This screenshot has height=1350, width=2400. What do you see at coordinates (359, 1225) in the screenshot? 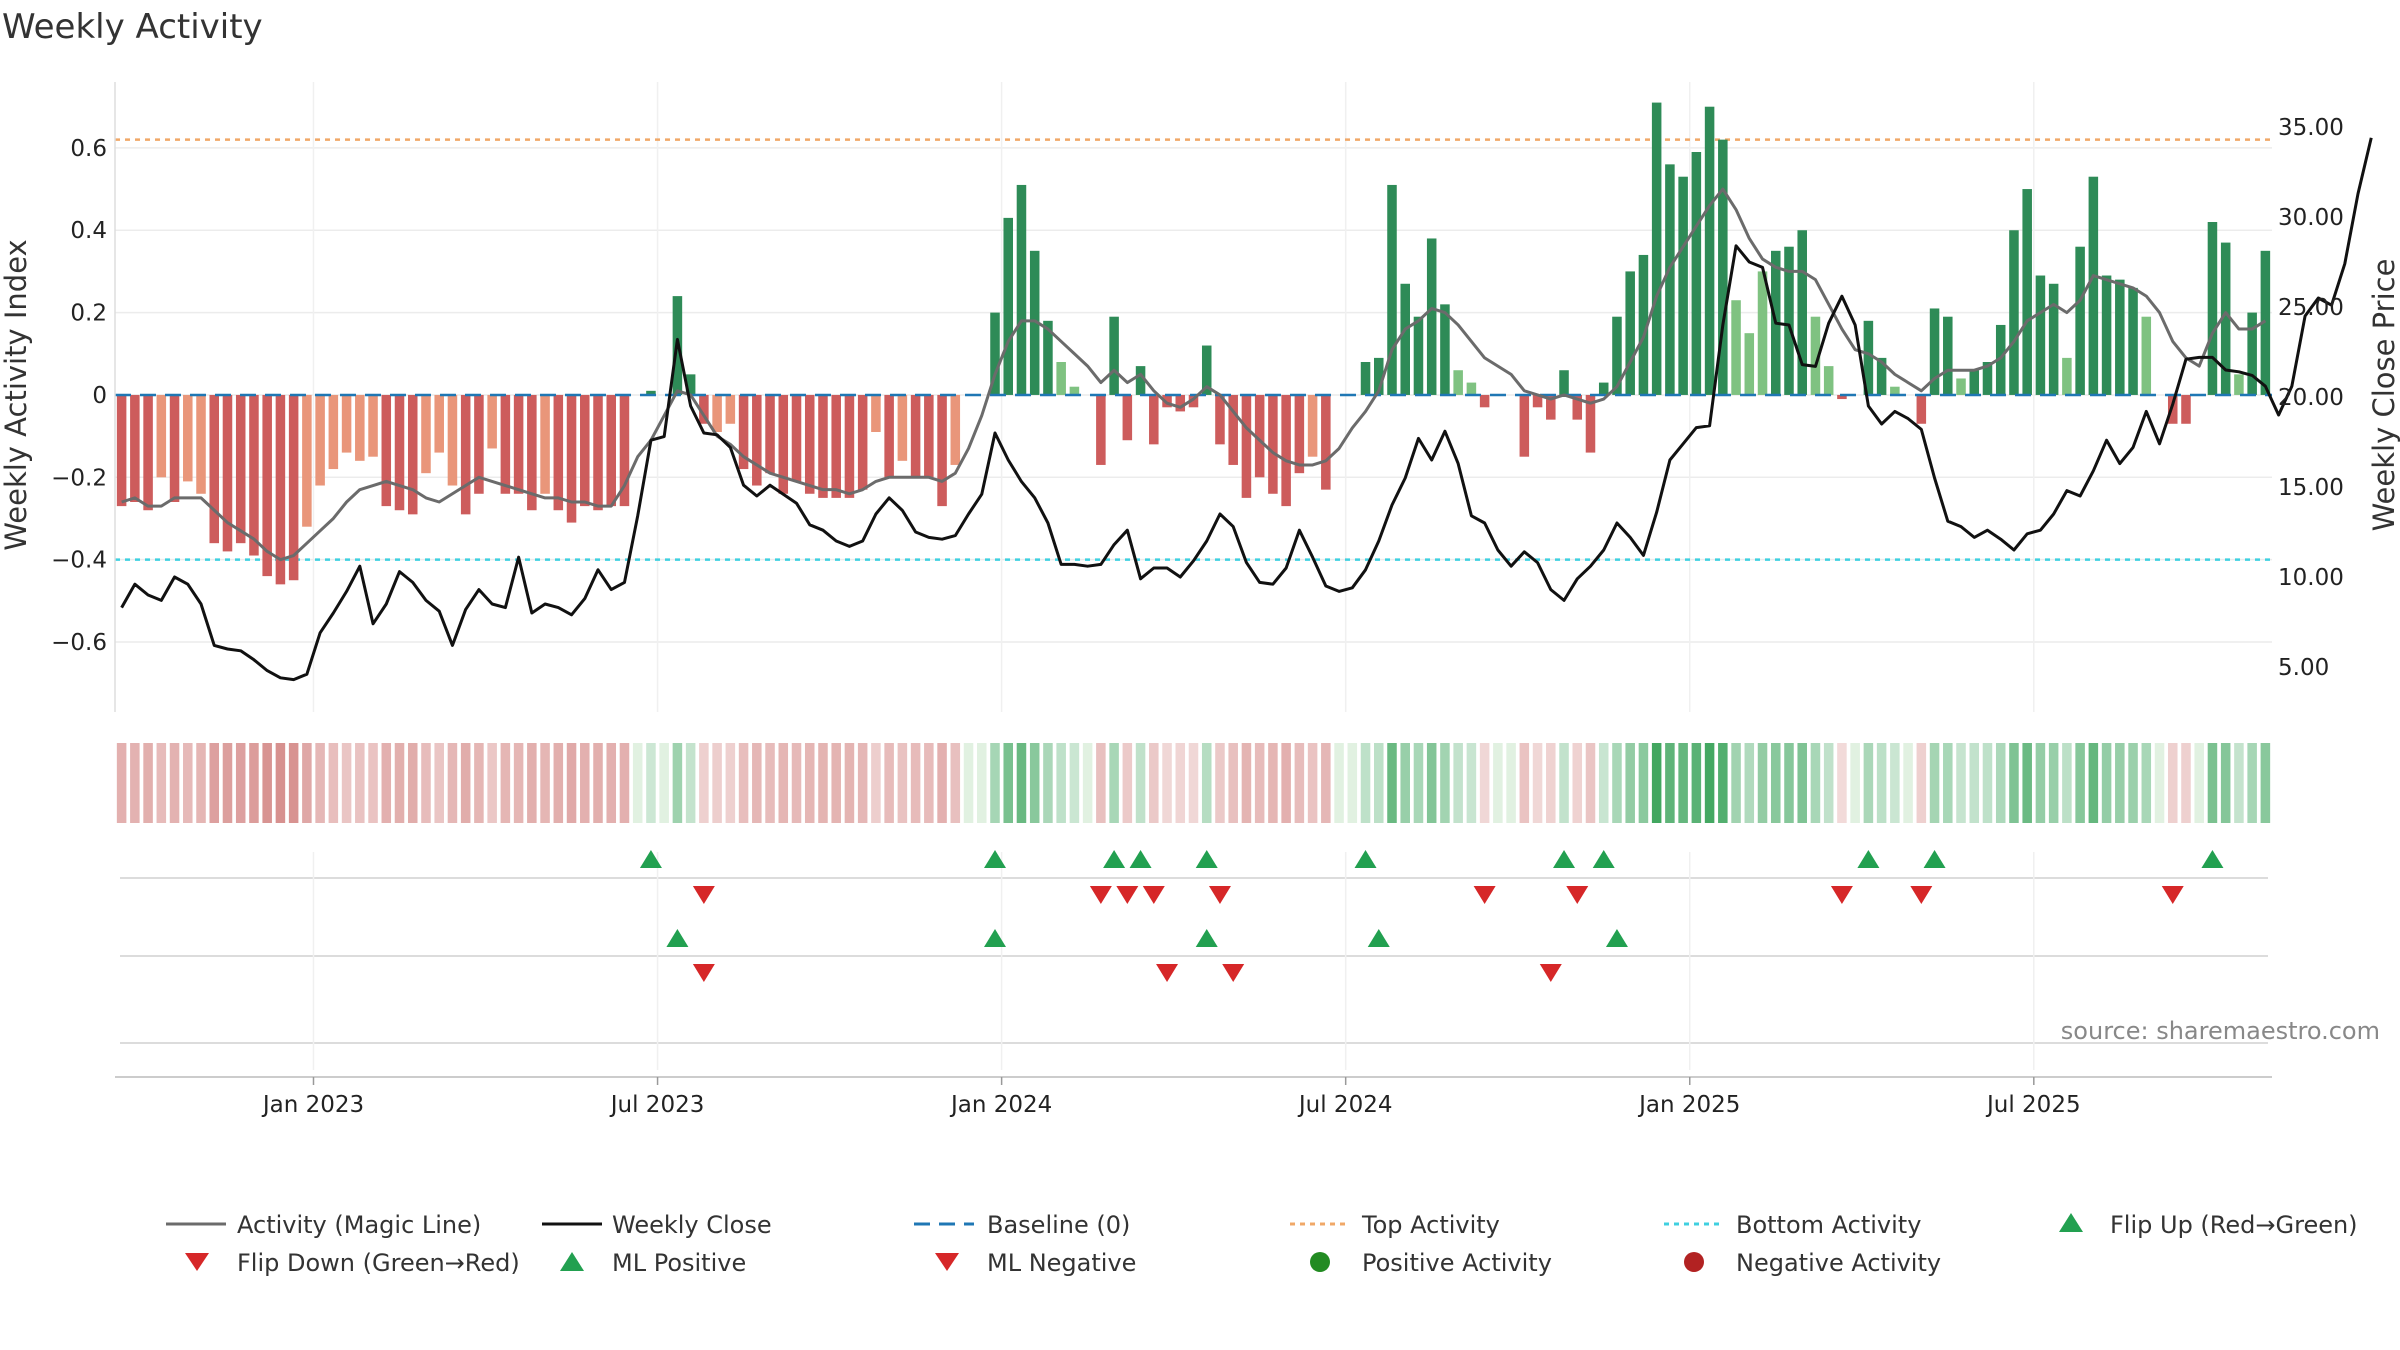
I see `legend-label-magic-line: Activity (Magic Line)` at bounding box center [359, 1225].